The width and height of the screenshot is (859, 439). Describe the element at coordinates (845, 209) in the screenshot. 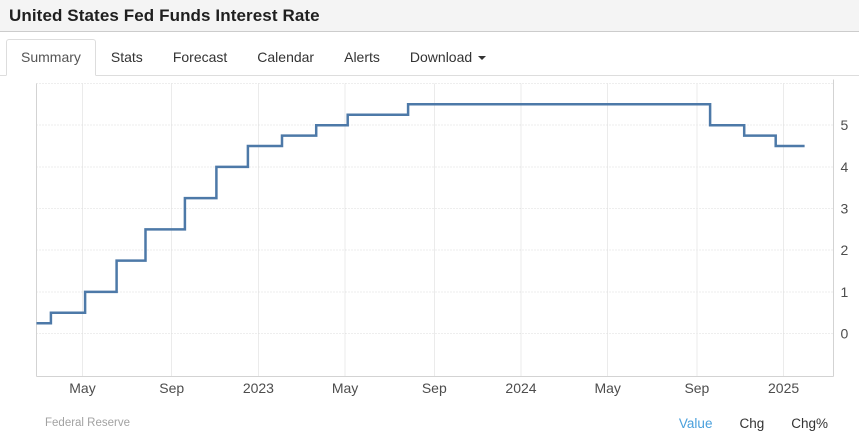

I see `y-axis-tick-label: 3` at that location.